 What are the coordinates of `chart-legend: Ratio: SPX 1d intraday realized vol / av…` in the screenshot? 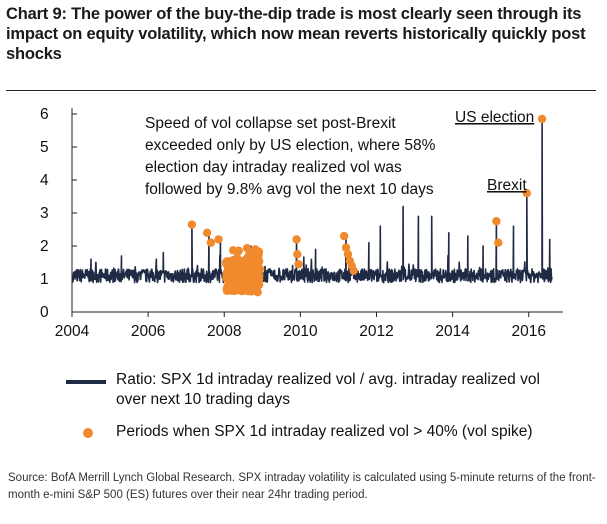 It's located at (326, 406).